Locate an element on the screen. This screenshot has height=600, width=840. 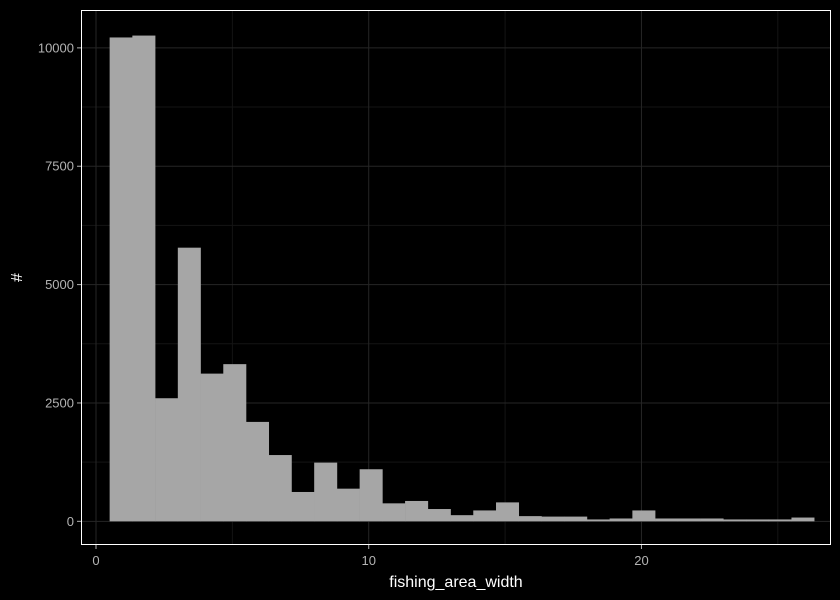
y-axis-title: # is located at coordinates (17, 277).